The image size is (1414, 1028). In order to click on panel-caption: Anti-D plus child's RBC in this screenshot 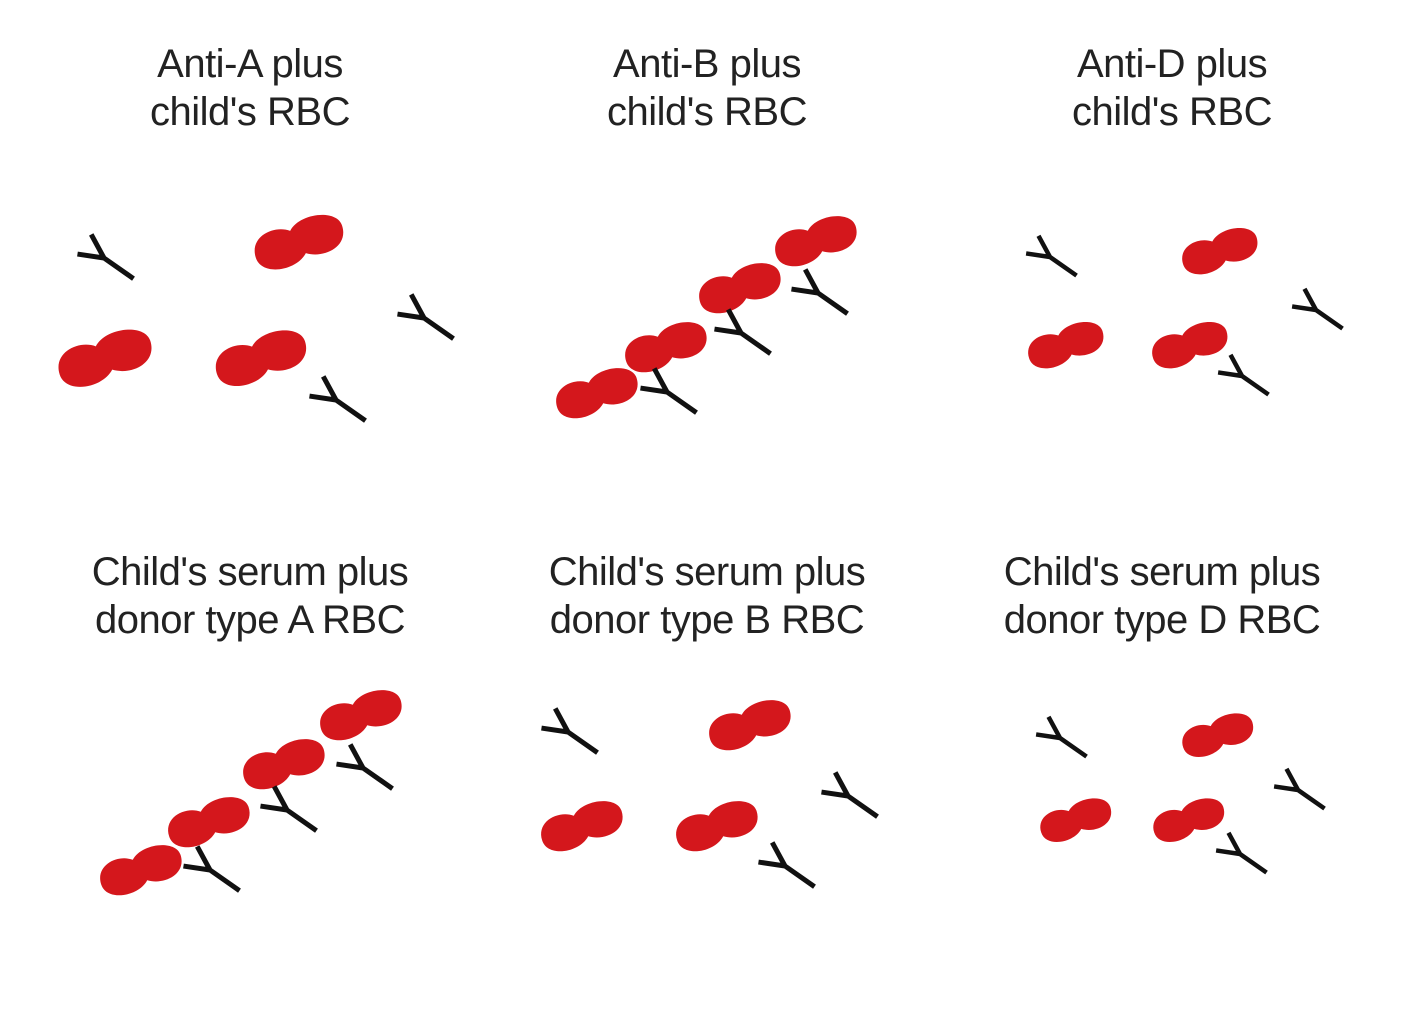, I will do `click(1172, 88)`.